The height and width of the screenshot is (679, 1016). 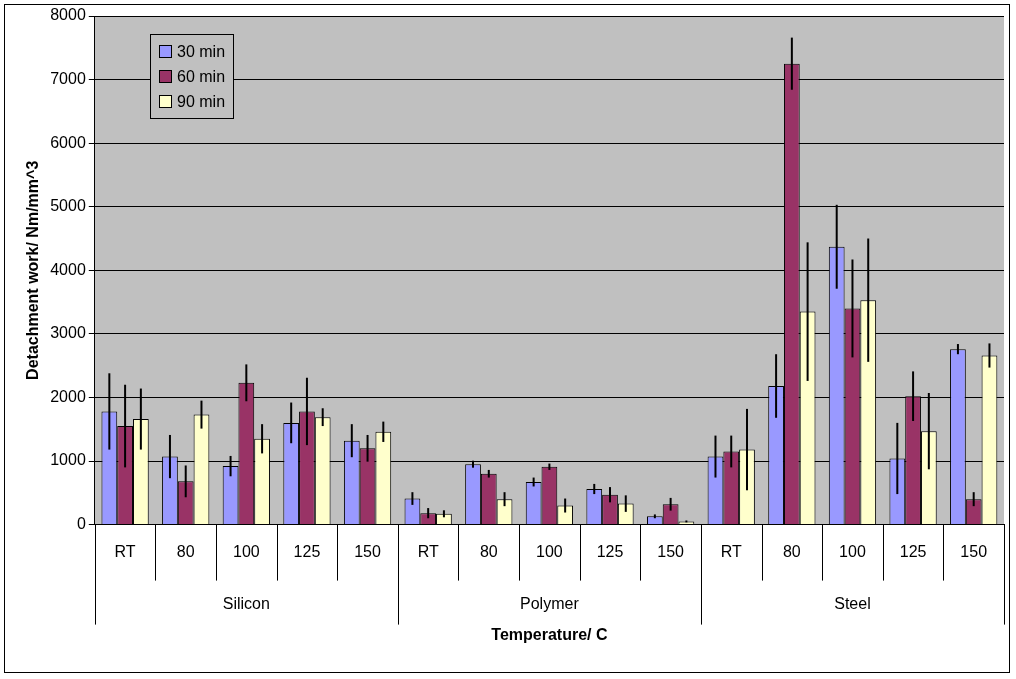 What do you see at coordinates (33, 270) in the screenshot?
I see `y-axis-title: Detachment work/ Nm/mm^3` at bounding box center [33, 270].